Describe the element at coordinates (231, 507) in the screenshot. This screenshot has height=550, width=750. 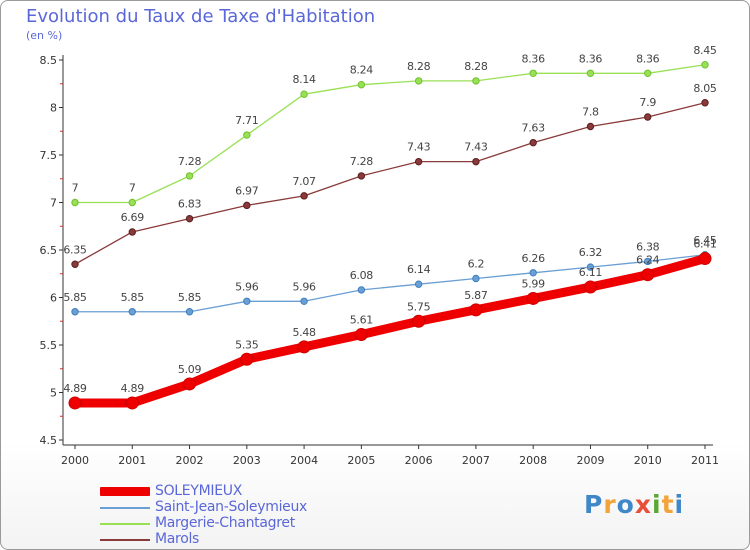
I see `legend-label: Saint-Jean-Soleymieux` at that location.